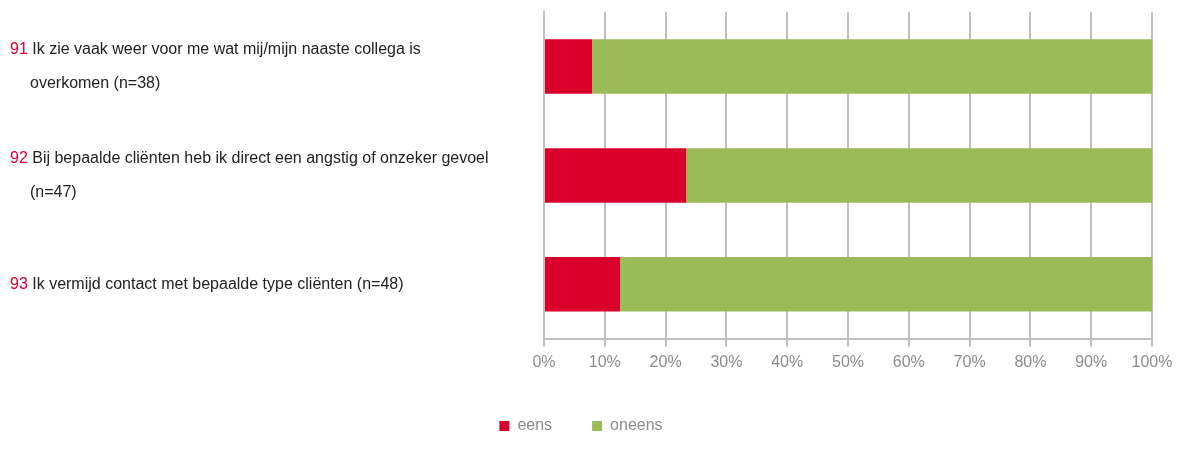  I want to click on category-label: 92 Bij bepaalde cliënten heb ik direct een angstig of onzeker gevoel (n=47), so click(249, 174).